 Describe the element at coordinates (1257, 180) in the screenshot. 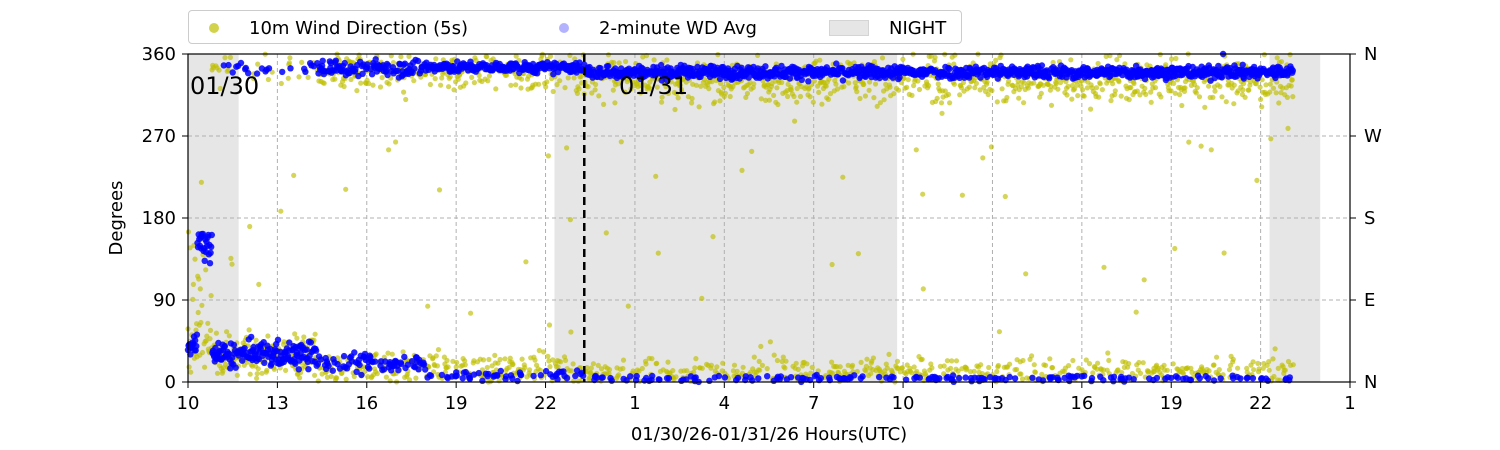

I see `wd5s-point-1993` at that location.